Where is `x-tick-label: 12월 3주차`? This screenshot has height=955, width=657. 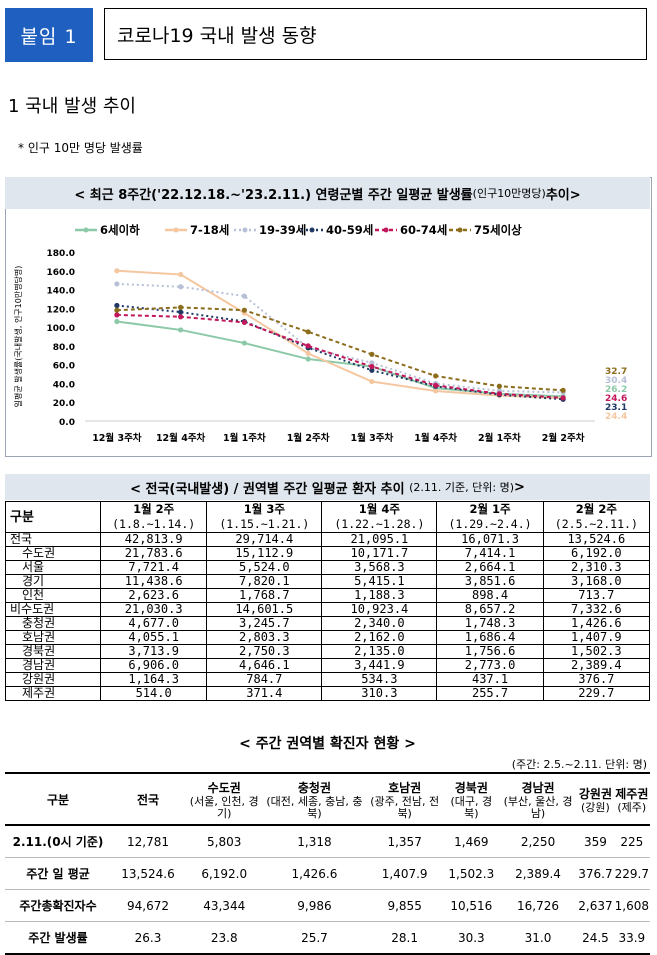 x-tick-label: 12월 3주차 is located at coordinates (117, 438).